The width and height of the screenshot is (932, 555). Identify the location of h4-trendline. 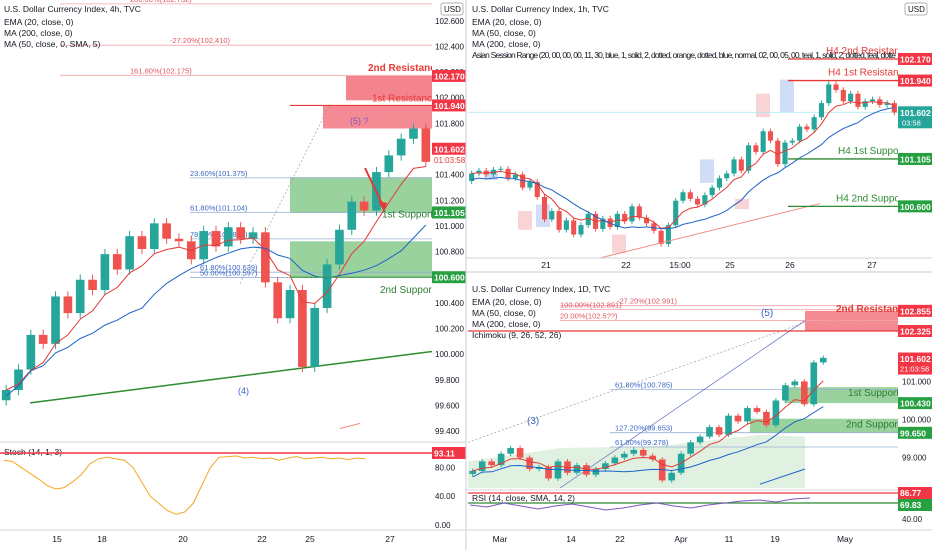
(231, 377).